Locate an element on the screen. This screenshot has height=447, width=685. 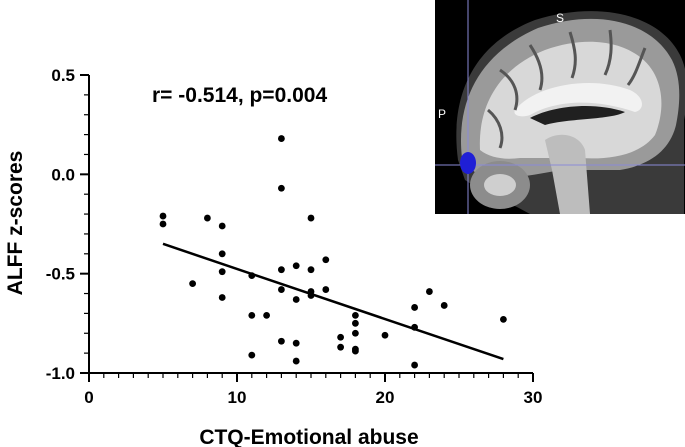
correlation-annotation: r= -0.514, p=0.004 is located at coordinates (239, 95).